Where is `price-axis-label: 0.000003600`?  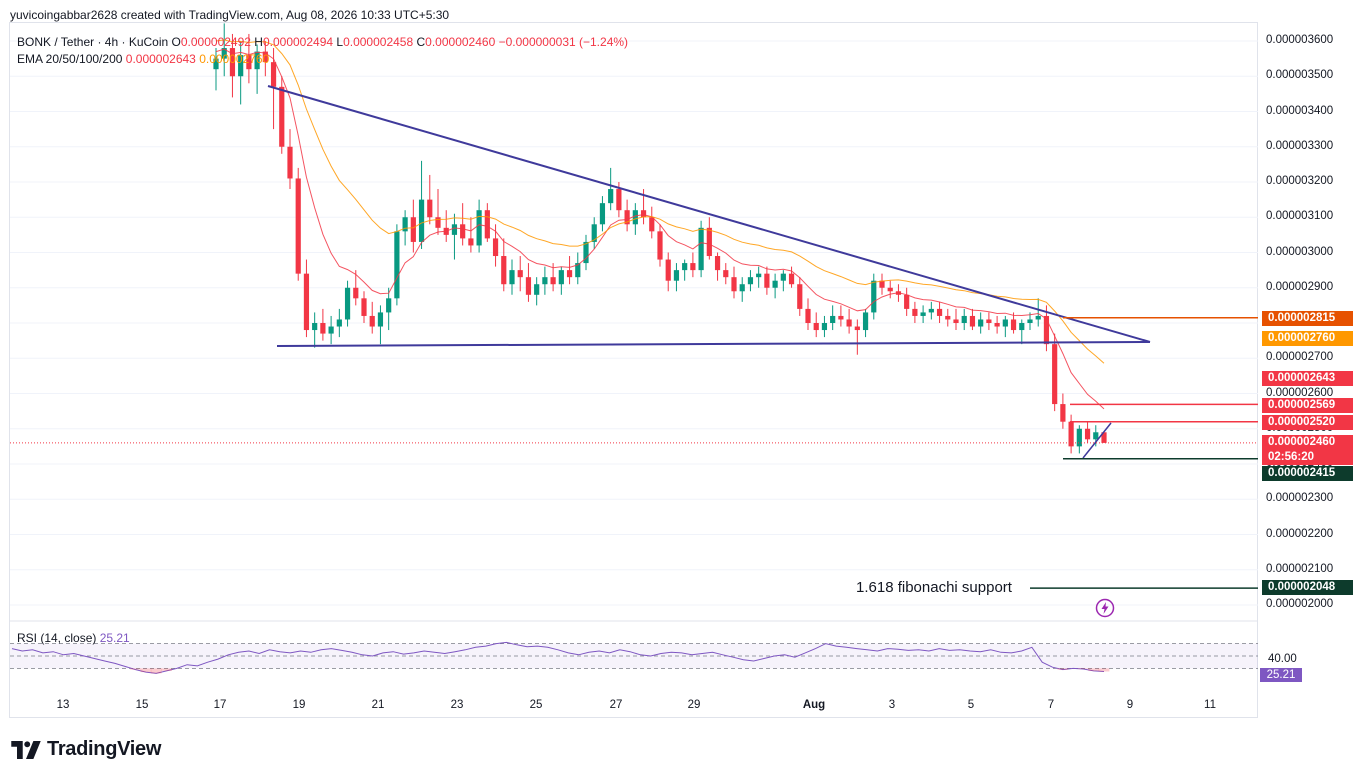 price-axis-label: 0.000003600 is located at coordinates (1300, 40).